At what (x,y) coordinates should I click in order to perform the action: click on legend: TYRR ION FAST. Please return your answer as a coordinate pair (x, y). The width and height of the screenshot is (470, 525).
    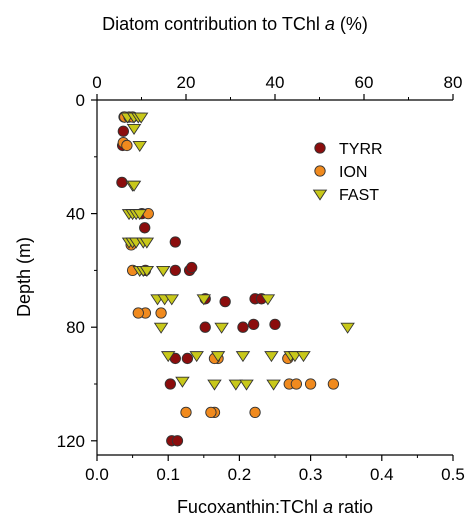
    Looking at the image, I should click on (347, 172).